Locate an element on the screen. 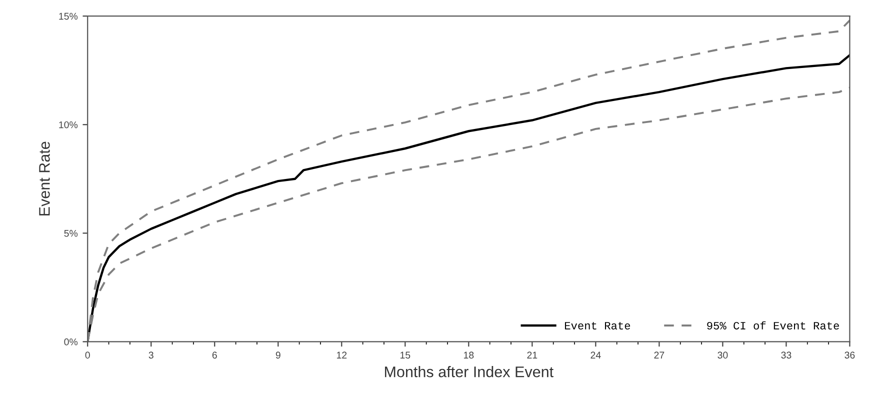 This screenshot has width=876, height=402. x-tick-label: 21 is located at coordinates (532, 355).